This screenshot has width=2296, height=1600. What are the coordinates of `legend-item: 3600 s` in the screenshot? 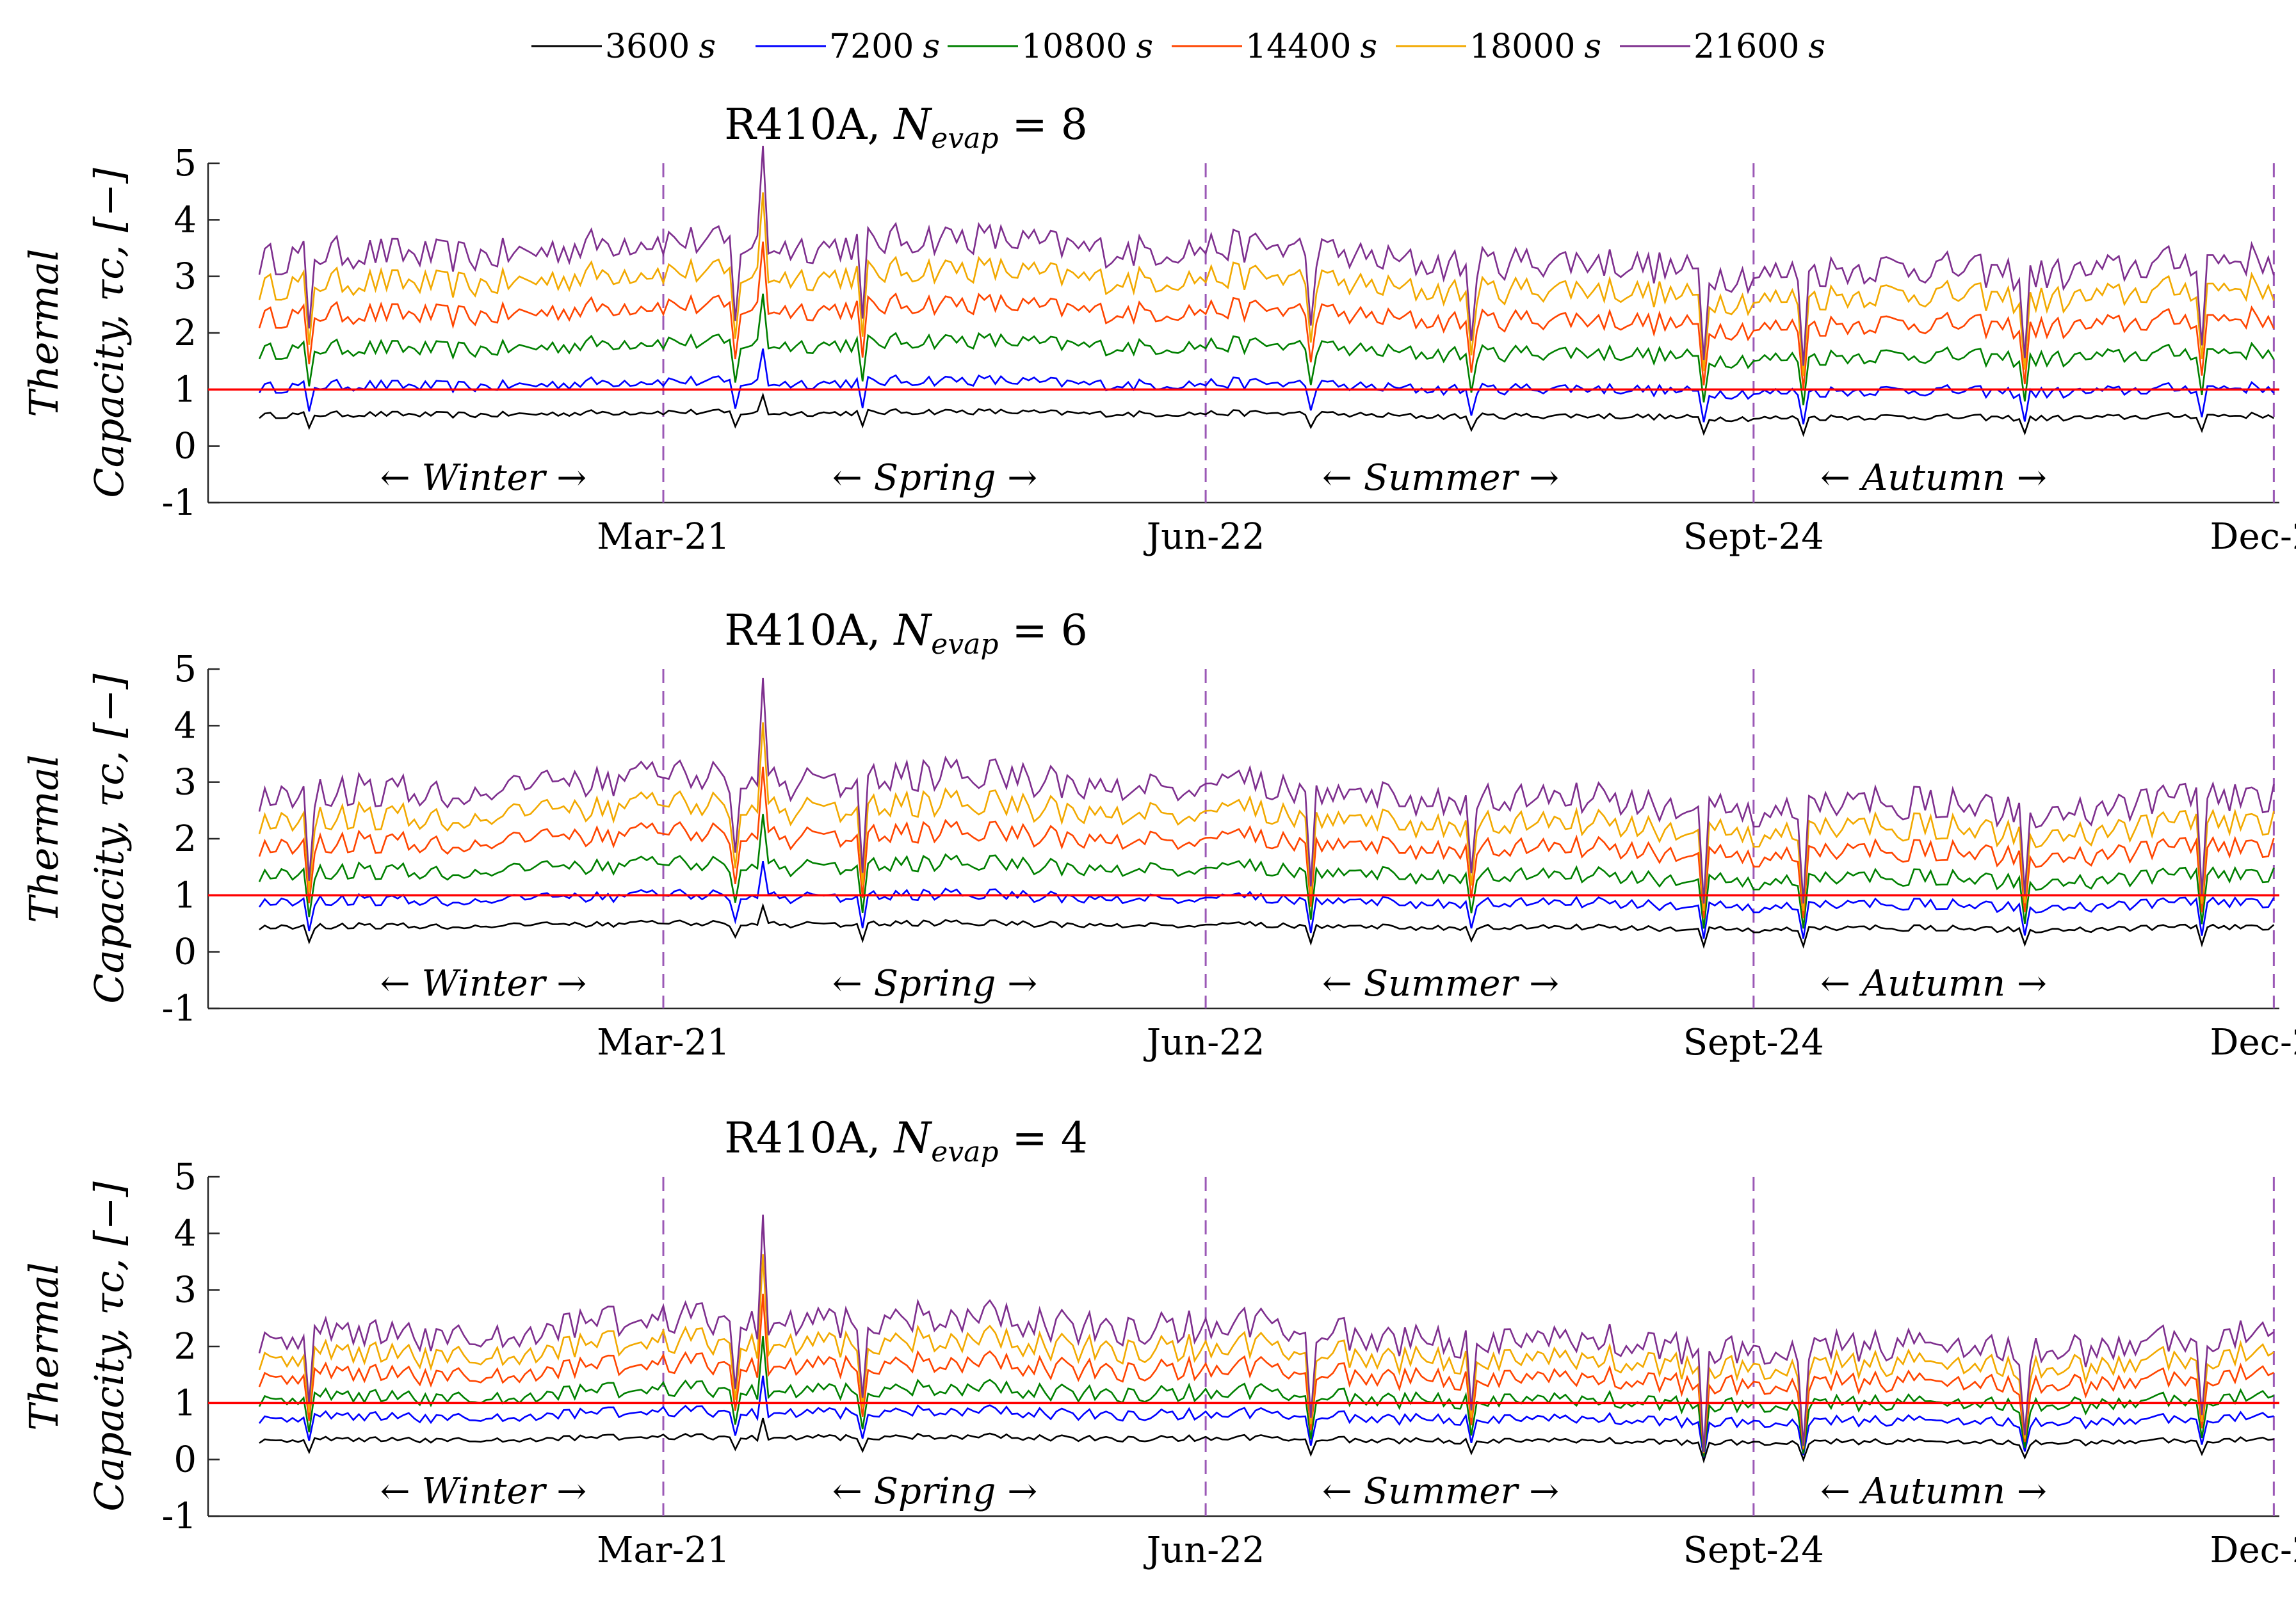 It's located at (623, 47).